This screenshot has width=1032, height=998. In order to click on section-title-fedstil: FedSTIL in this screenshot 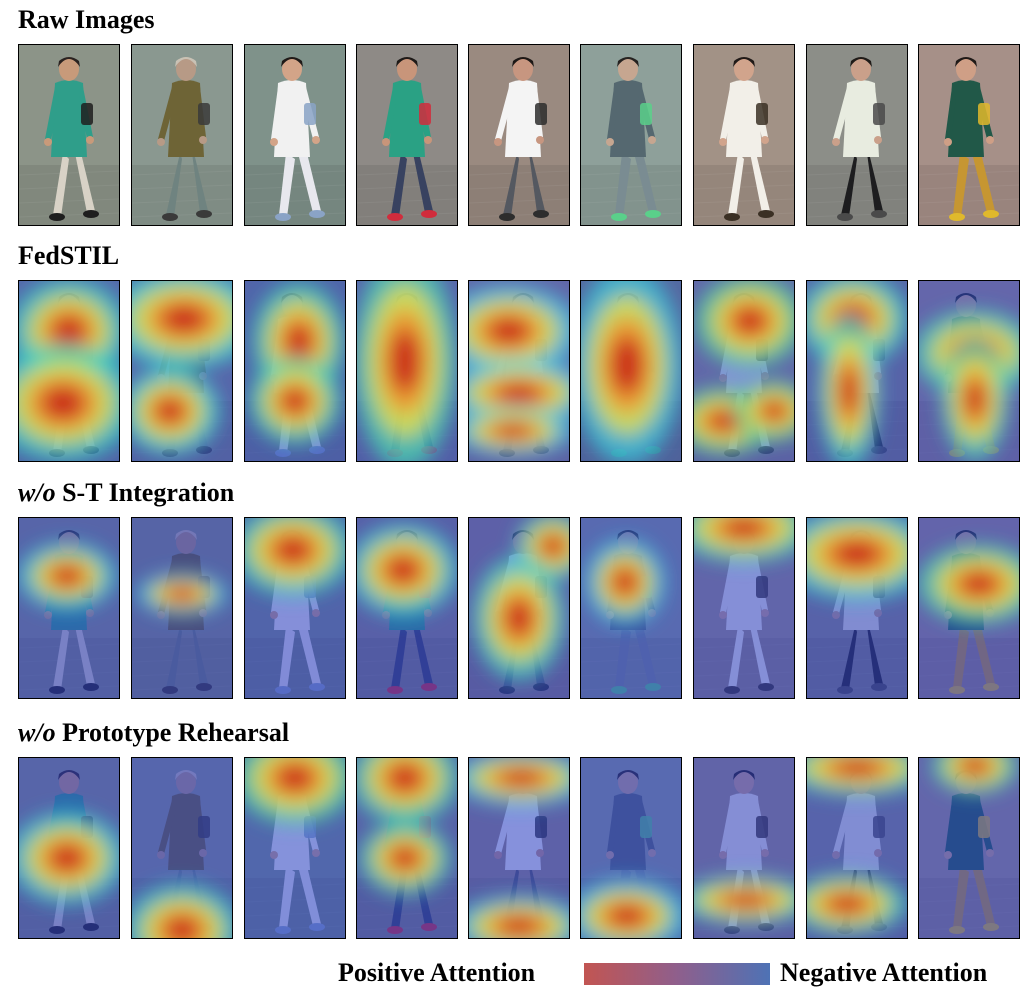, I will do `click(68, 256)`.